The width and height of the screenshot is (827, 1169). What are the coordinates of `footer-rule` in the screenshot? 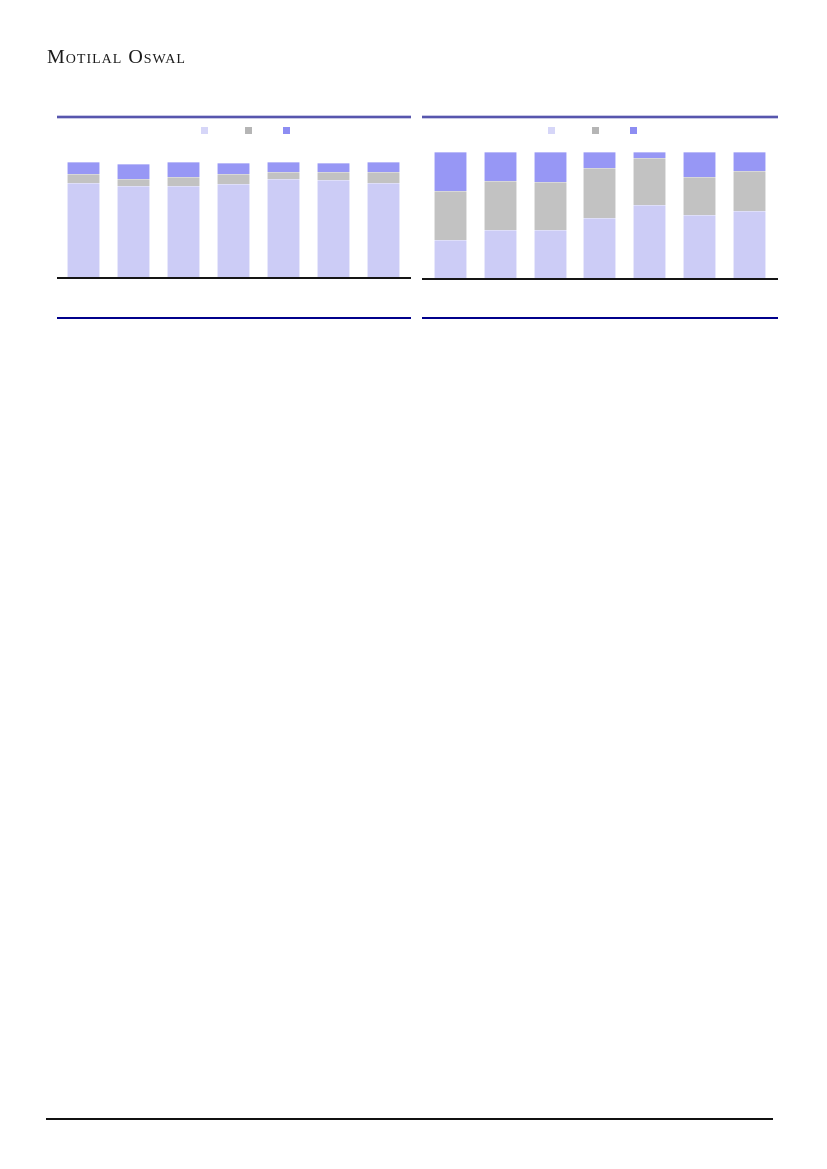 It's located at (409, 1119).